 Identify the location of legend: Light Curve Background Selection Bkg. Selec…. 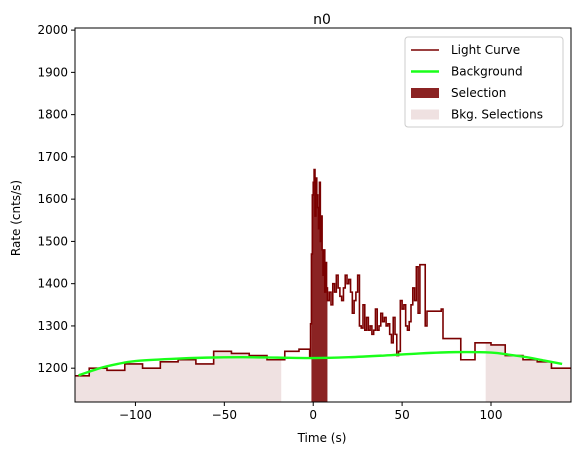
(484, 82).